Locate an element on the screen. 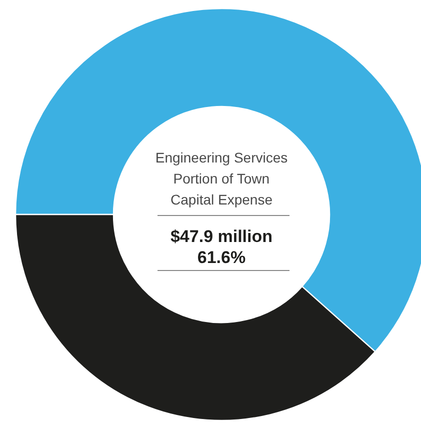 The image size is (421, 425). text: Capital Expense is located at coordinates (221, 200).